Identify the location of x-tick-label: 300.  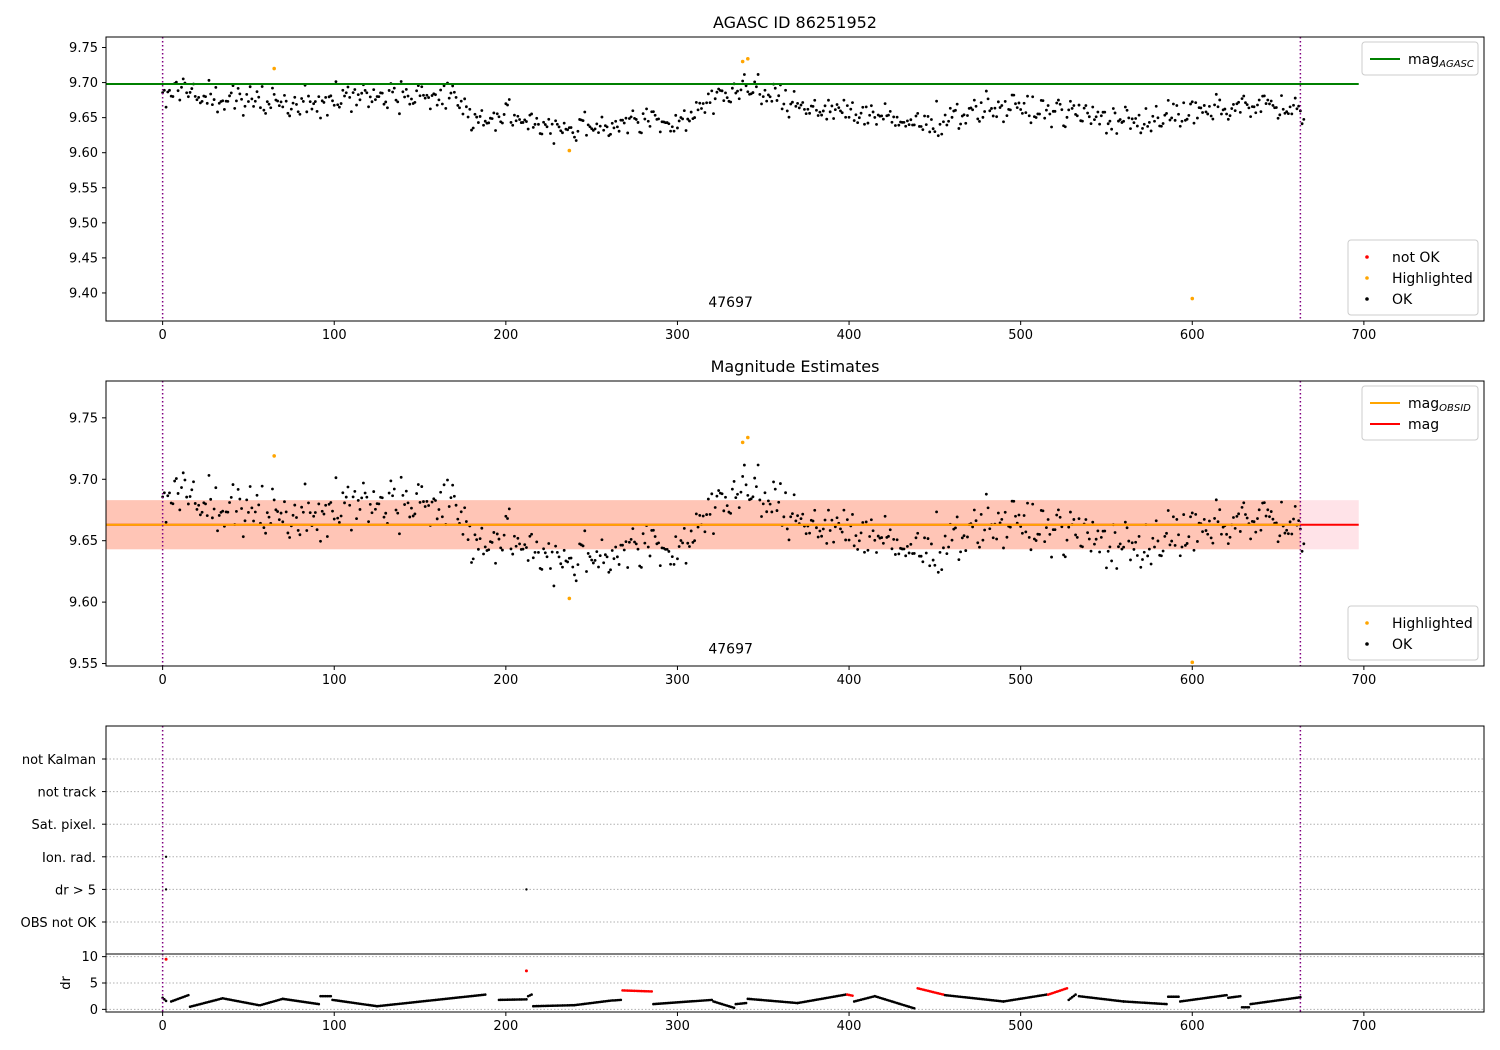
(677, 335).